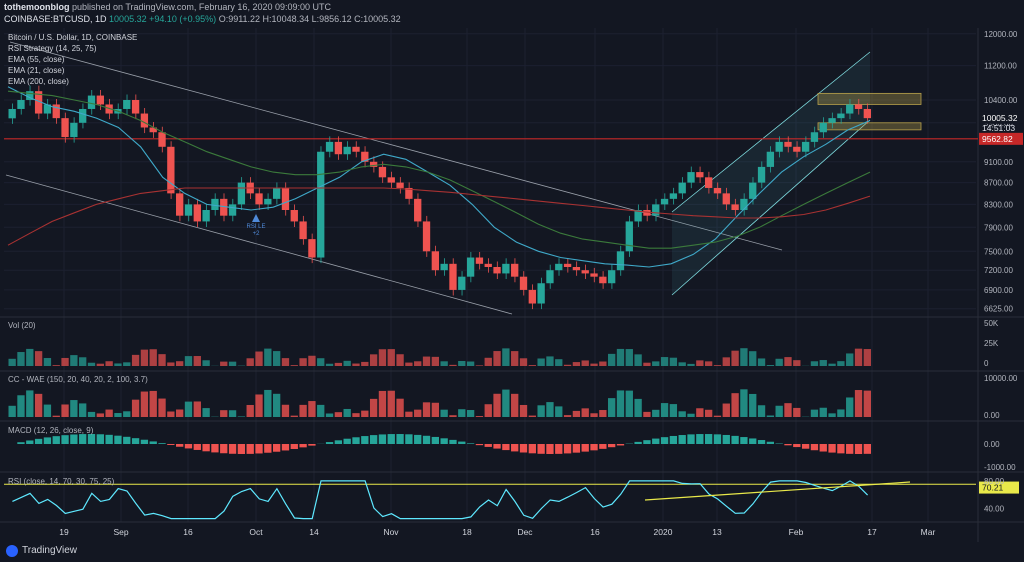 This screenshot has height=562, width=1024. Describe the element at coordinates (37, 7) in the screenshot. I see `author-name: tothemoonblog` at that location.